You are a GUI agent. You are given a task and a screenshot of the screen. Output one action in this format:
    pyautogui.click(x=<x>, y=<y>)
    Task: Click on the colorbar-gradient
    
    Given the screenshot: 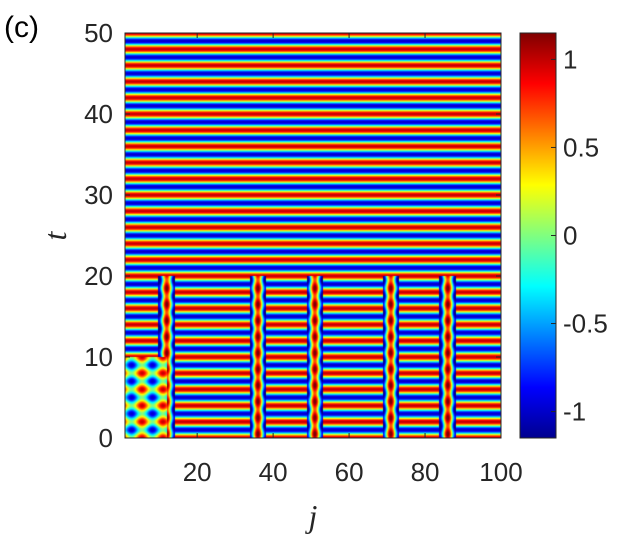 What is the action you would take?
    pyautogui.click(x=538, y=235)
    